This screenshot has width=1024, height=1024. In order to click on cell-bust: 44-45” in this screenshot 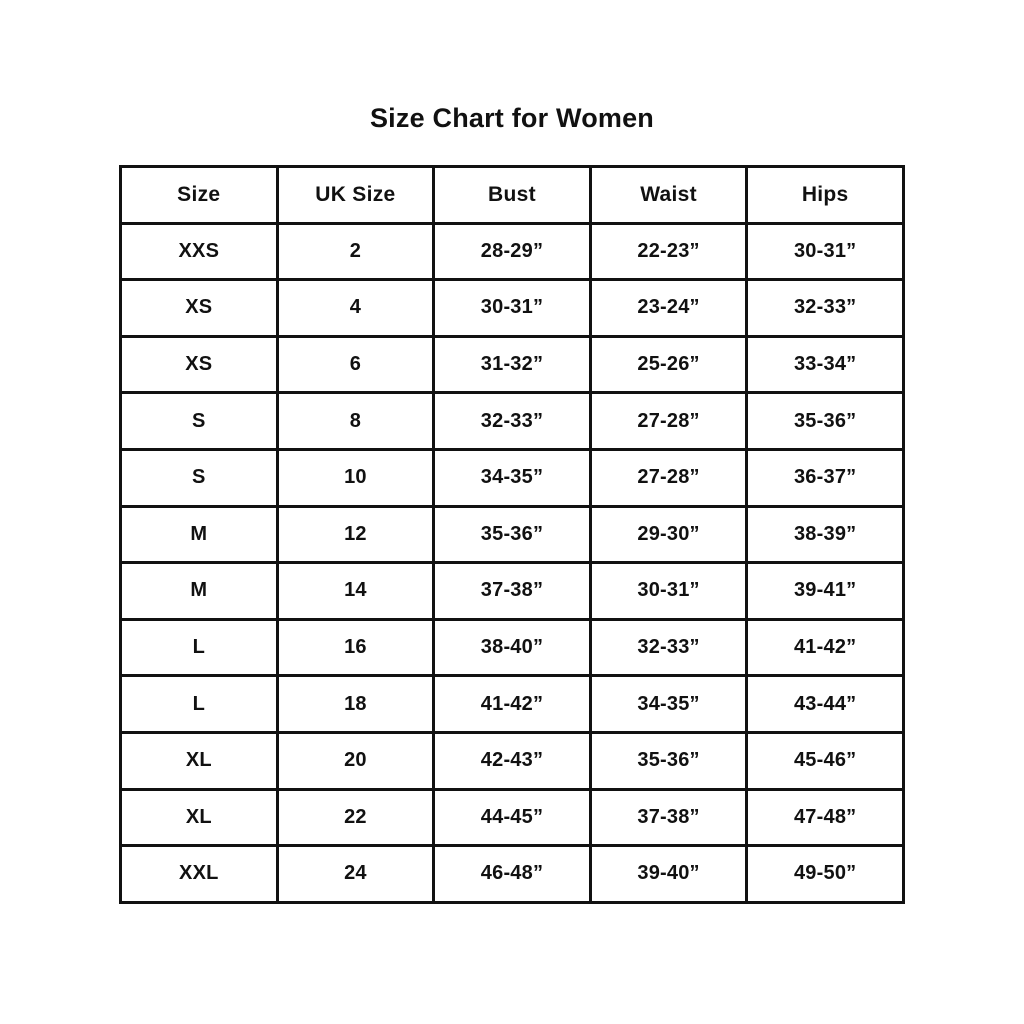, I will do `click(512, 817)`.